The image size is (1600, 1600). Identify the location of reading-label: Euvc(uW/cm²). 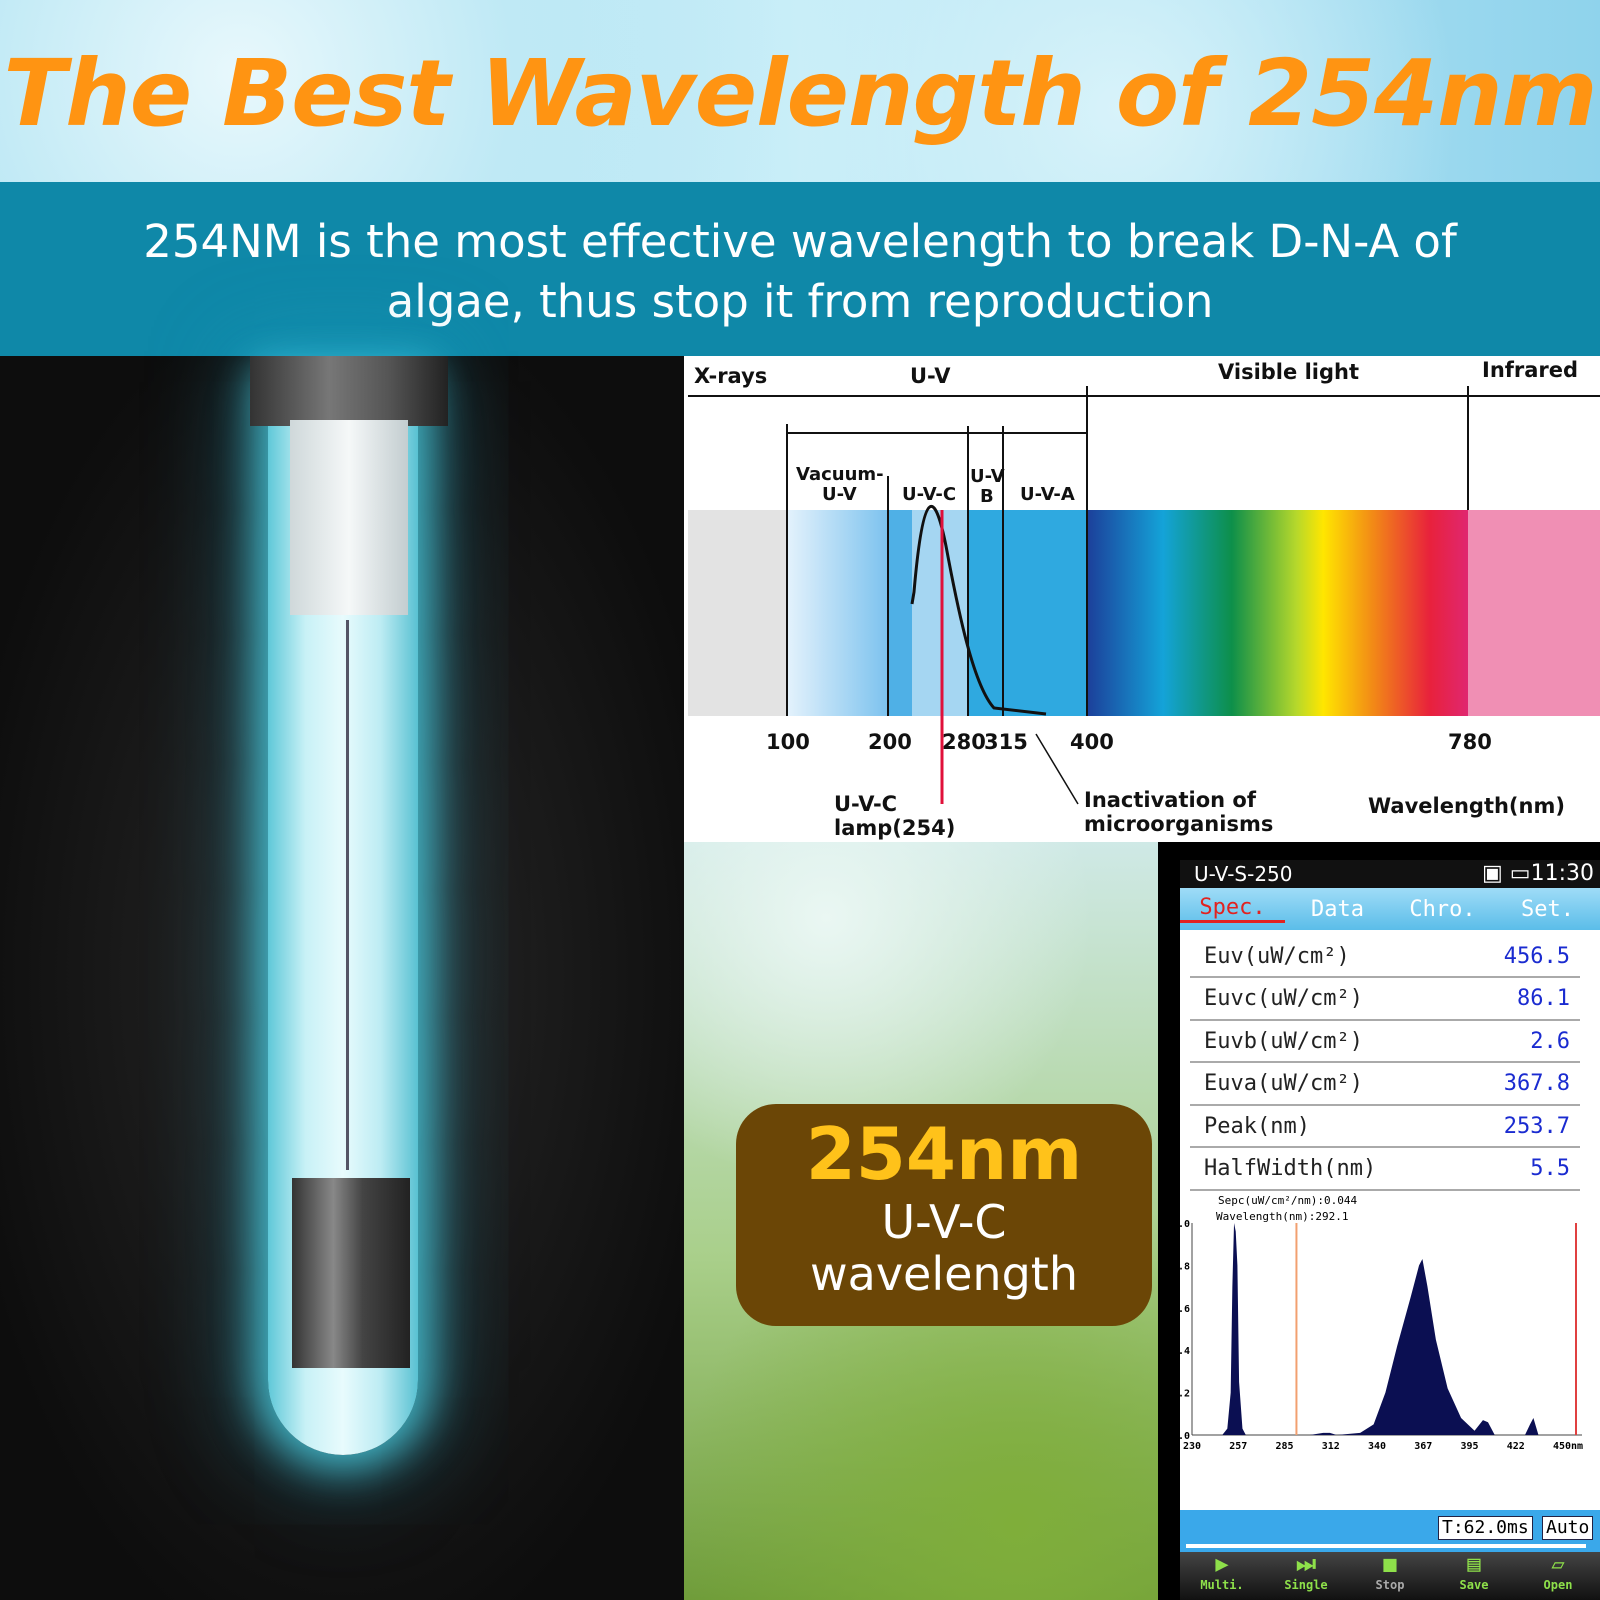
(1283, 998).